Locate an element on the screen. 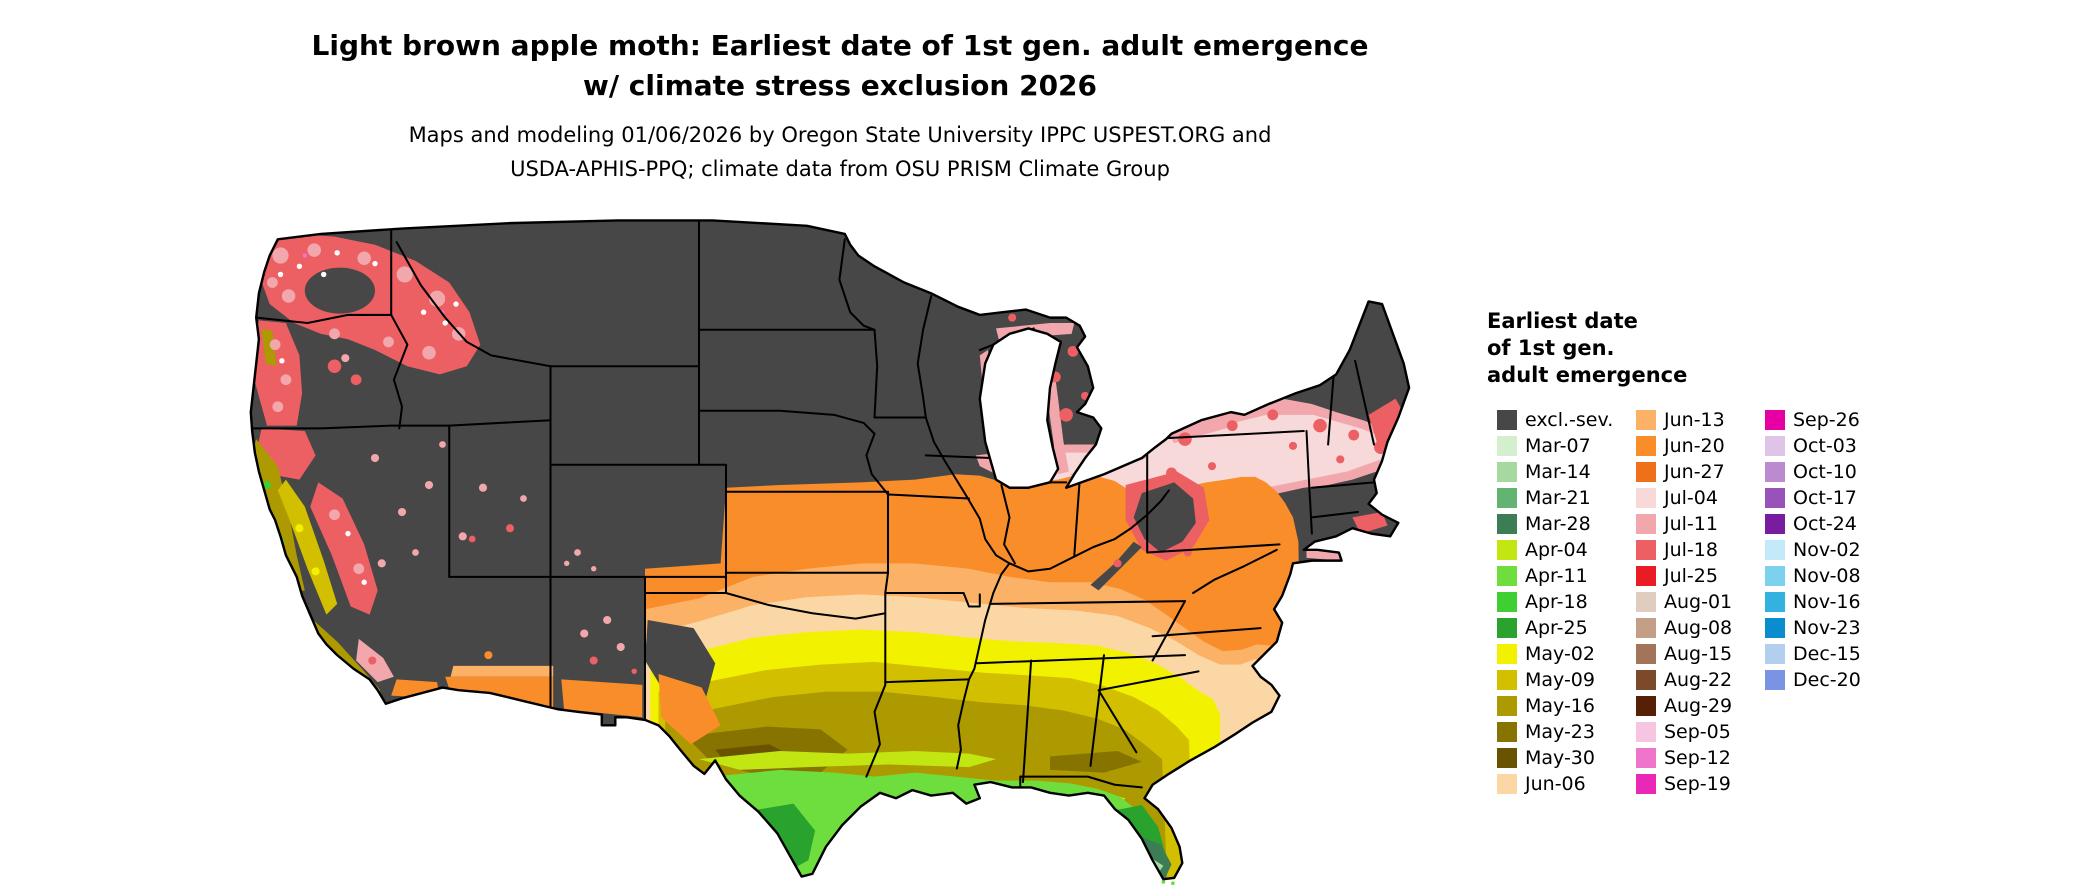 This screenshot has width=2100, height=892. legend-label: Jun-13 is located at coordinates (1694, 420).